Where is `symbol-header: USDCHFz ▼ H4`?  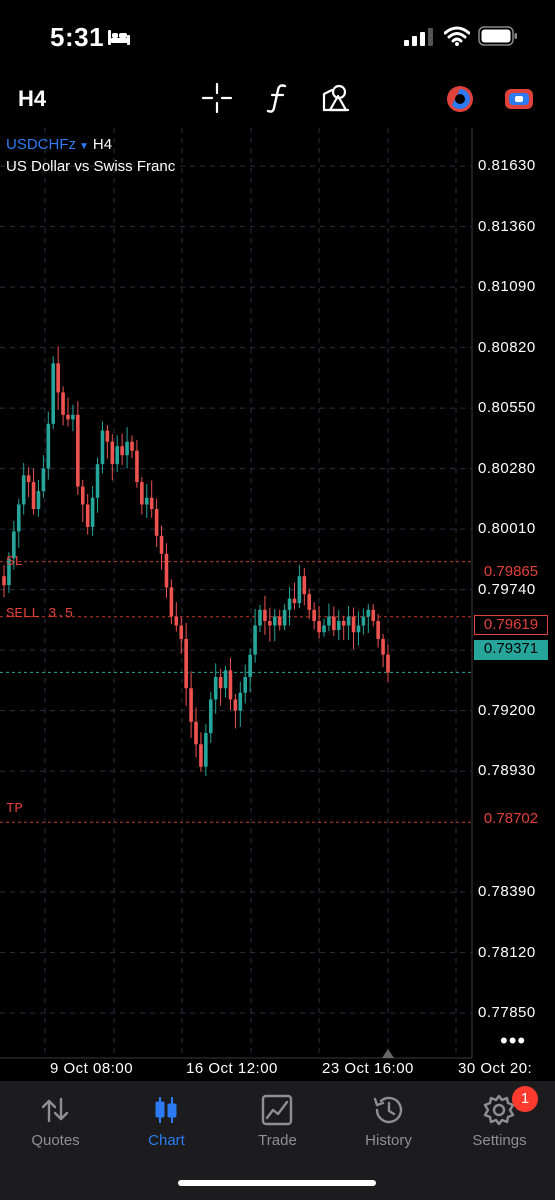 symbol-header: USDCHFz ▼ H4 is located at coordinates (59, 144).